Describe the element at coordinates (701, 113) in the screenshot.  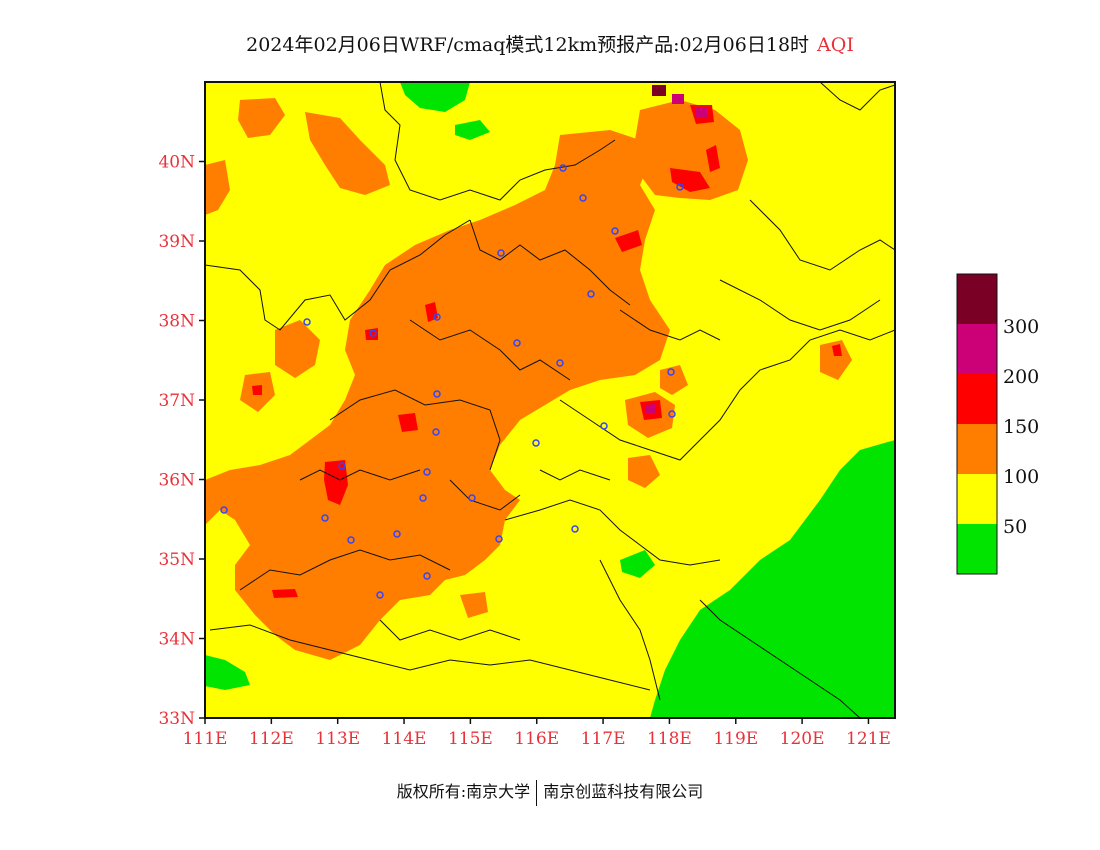
I see `magenta-zone-north` at that location.